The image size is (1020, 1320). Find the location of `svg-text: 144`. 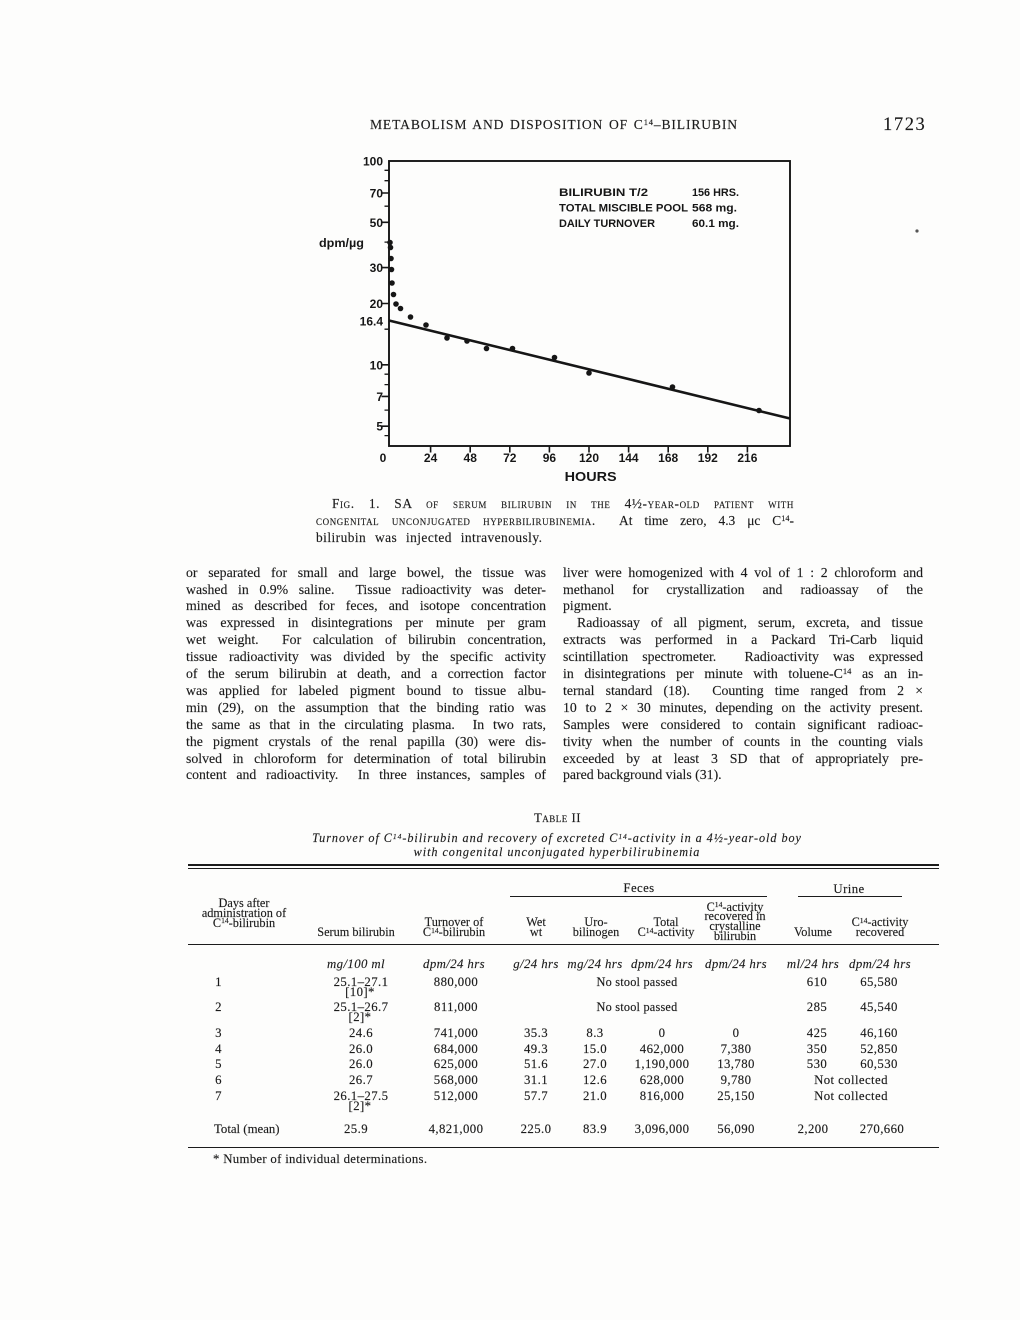

svg-text: 144 is located at coordinates (629, 458).